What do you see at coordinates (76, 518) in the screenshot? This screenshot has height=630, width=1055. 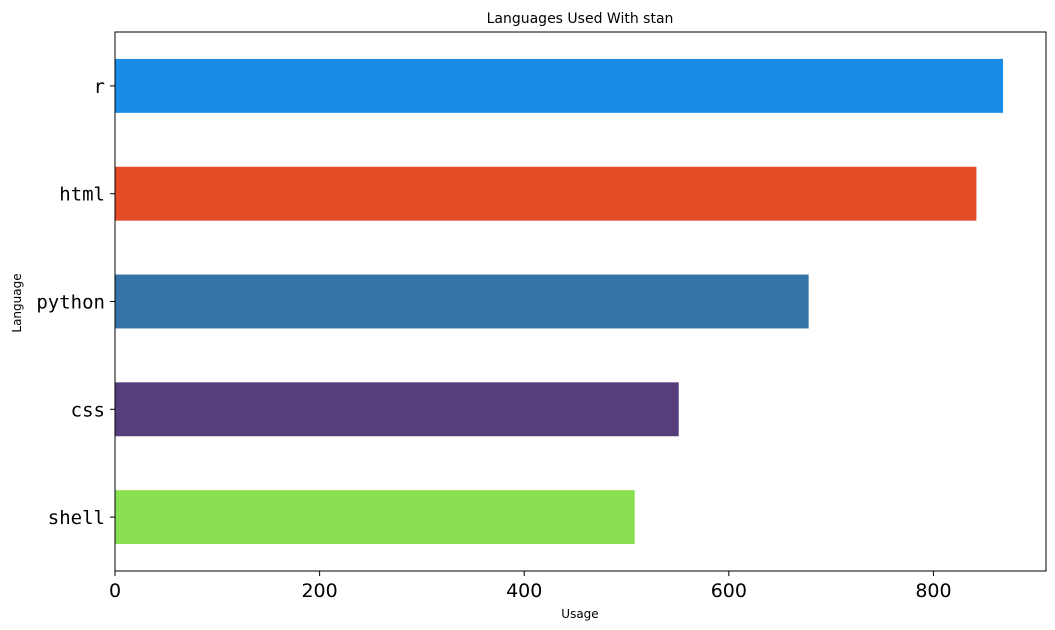 I see `y-tick-label-shell: shell` at bounding box center [76, 518].